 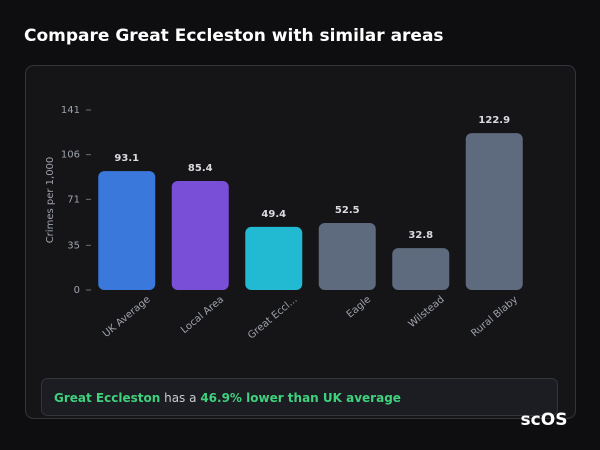 I want to click on value-label: 49.4, so click(x=273, y=214).